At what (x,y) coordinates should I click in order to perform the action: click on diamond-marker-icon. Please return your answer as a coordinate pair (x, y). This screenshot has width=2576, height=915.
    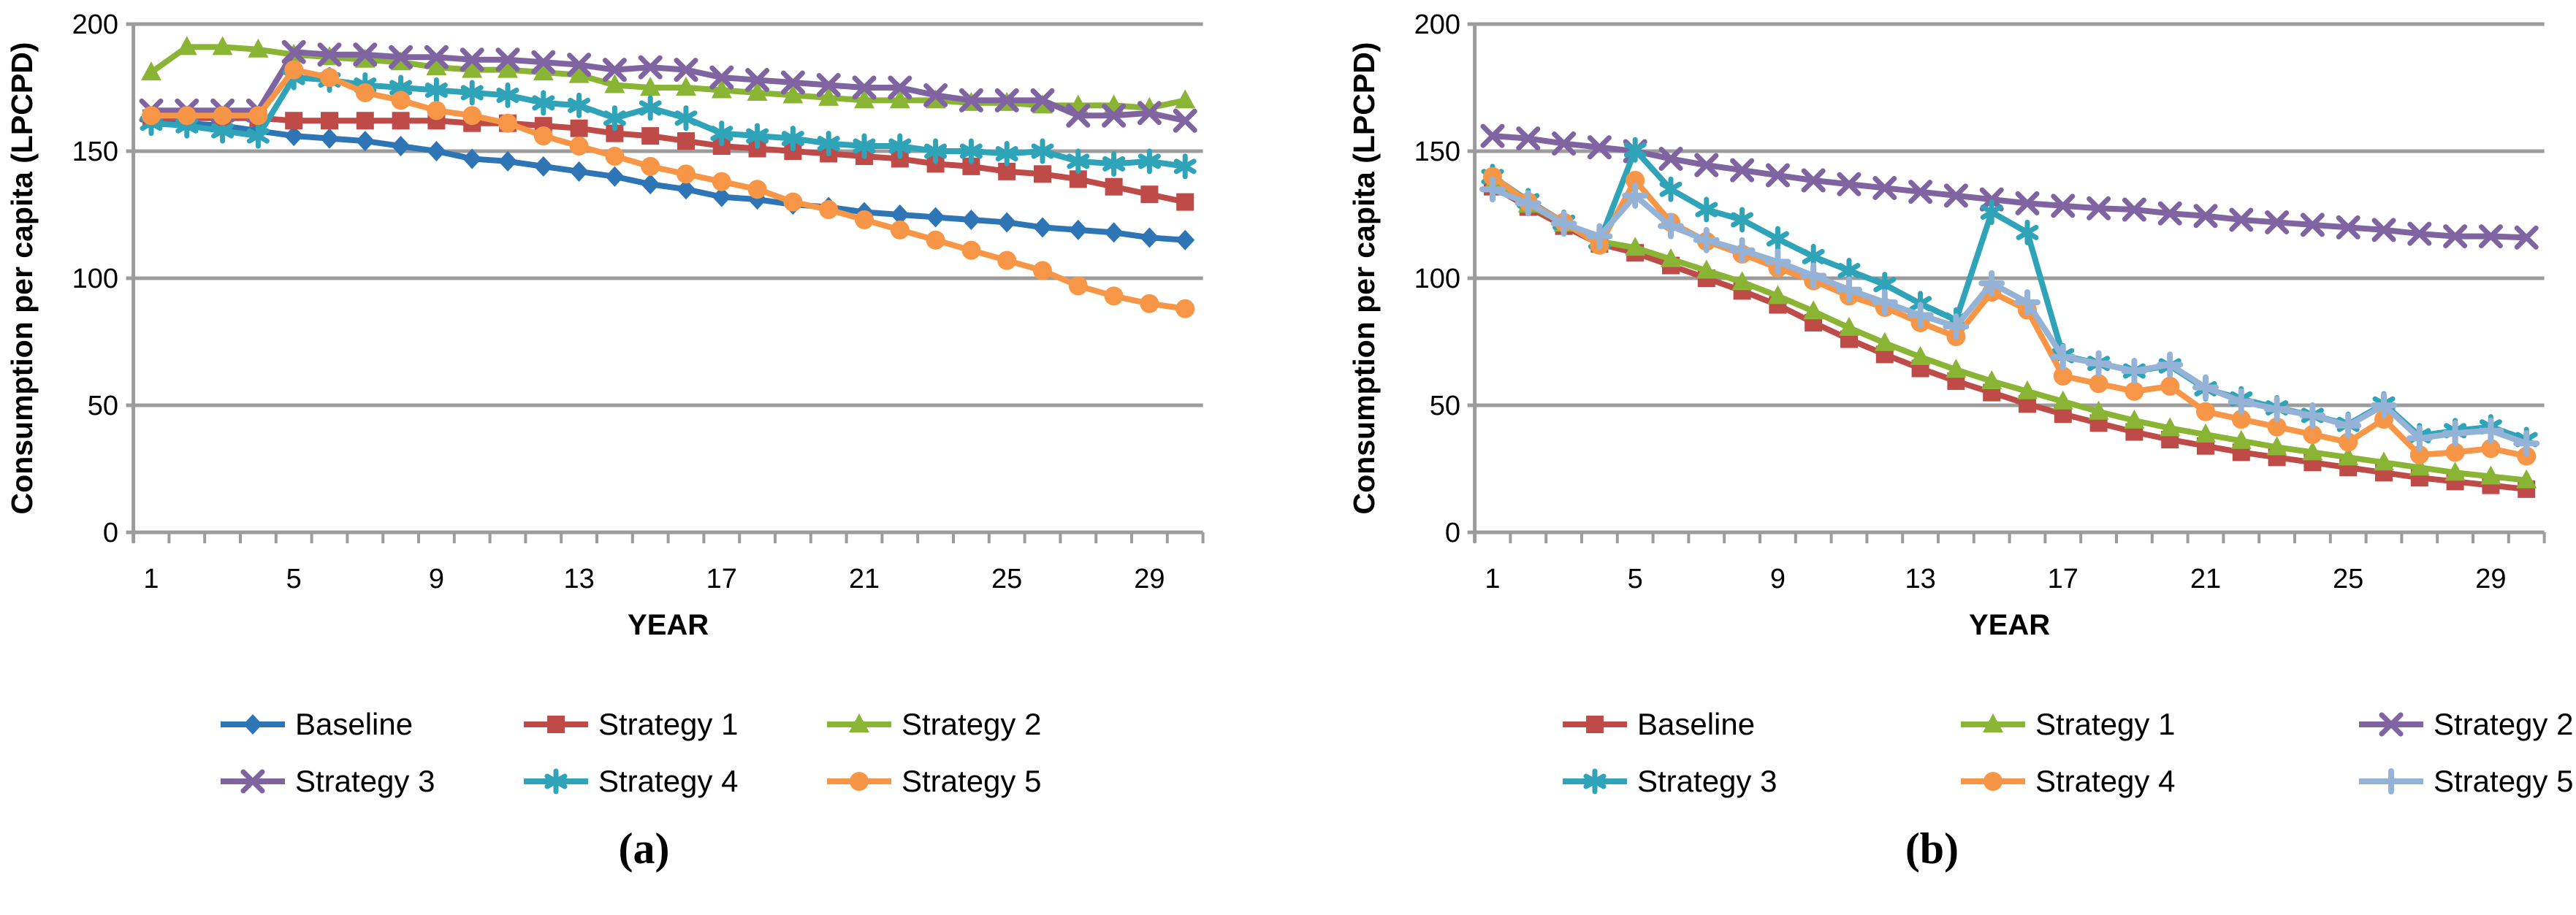
    Looking at the image, I should click on (253, 724).